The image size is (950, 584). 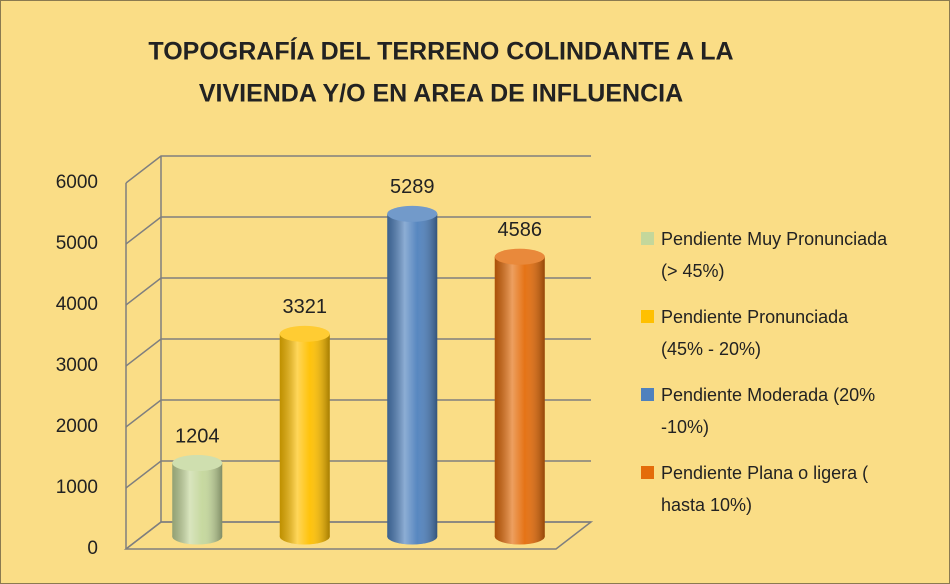 I want to click on data-label: 4586, so click(x=520, y=230).